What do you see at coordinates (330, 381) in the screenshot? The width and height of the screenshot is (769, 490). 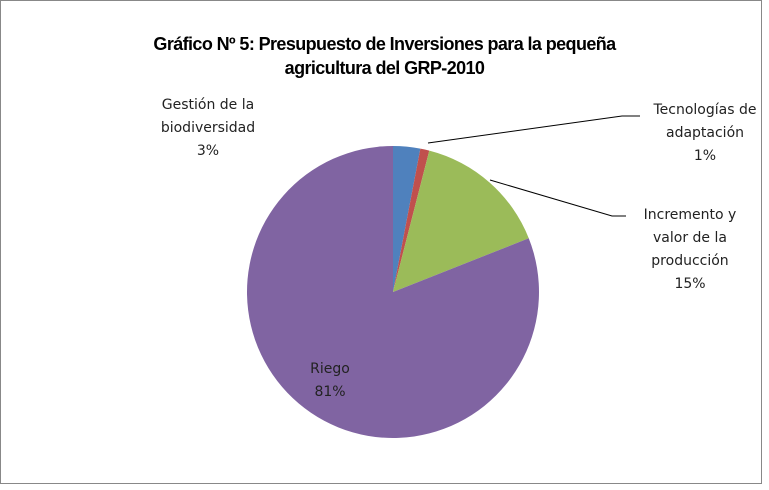 I see `slice-label: Riego 81%` at bounding box center [330, 381].